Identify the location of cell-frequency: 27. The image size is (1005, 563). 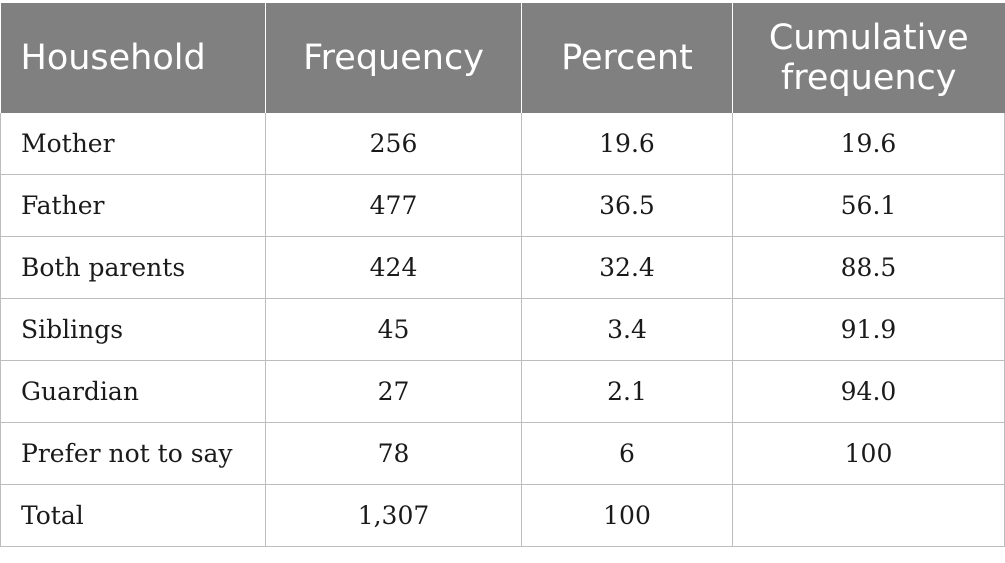
(393, 391).